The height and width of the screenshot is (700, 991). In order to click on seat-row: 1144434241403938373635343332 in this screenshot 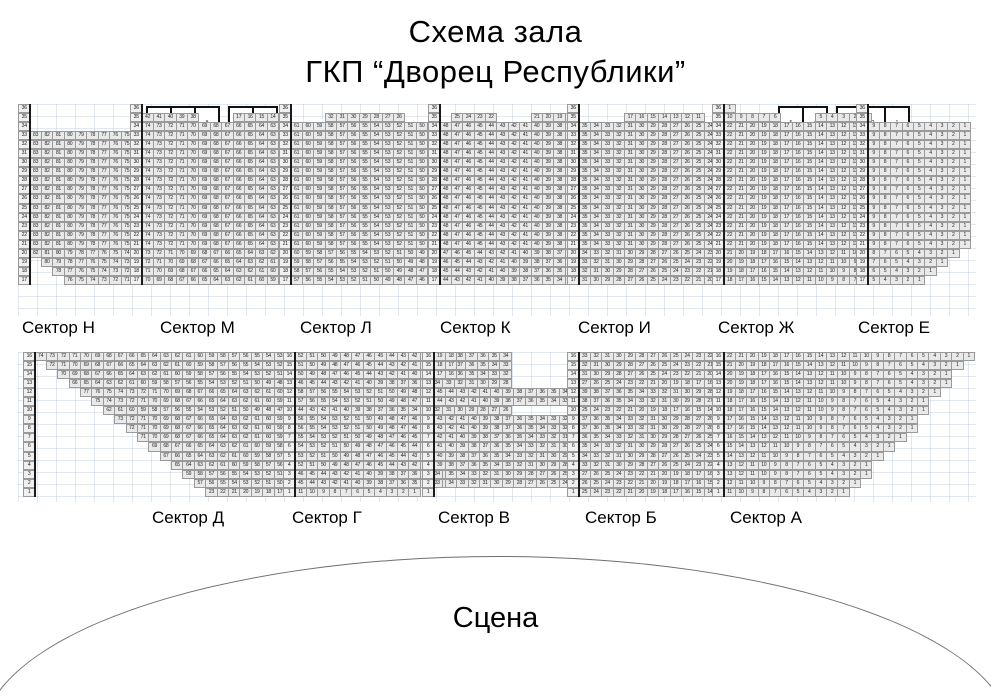, I will do `click(524, 402)`.